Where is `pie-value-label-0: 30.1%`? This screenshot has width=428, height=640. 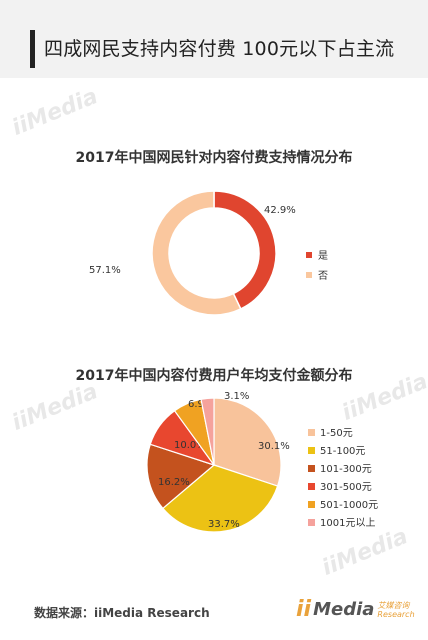
pie-value-label-0: 30.1% is located at coordinates (274, 446).